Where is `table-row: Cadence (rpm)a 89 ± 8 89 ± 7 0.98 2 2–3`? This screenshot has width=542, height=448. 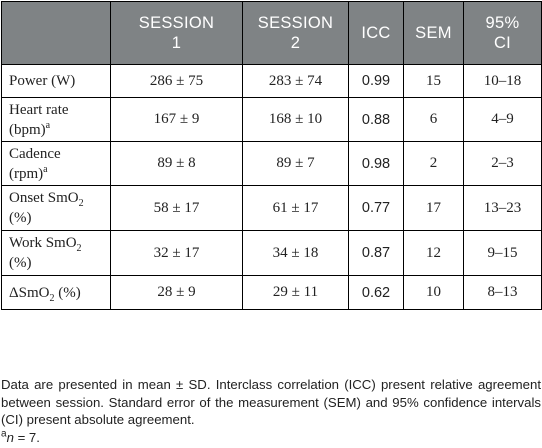 table-row: Cadence (rpm)a 89 ± 8 89 ± 7 0.98 2 2–3 is located at coordinates (271, 163).